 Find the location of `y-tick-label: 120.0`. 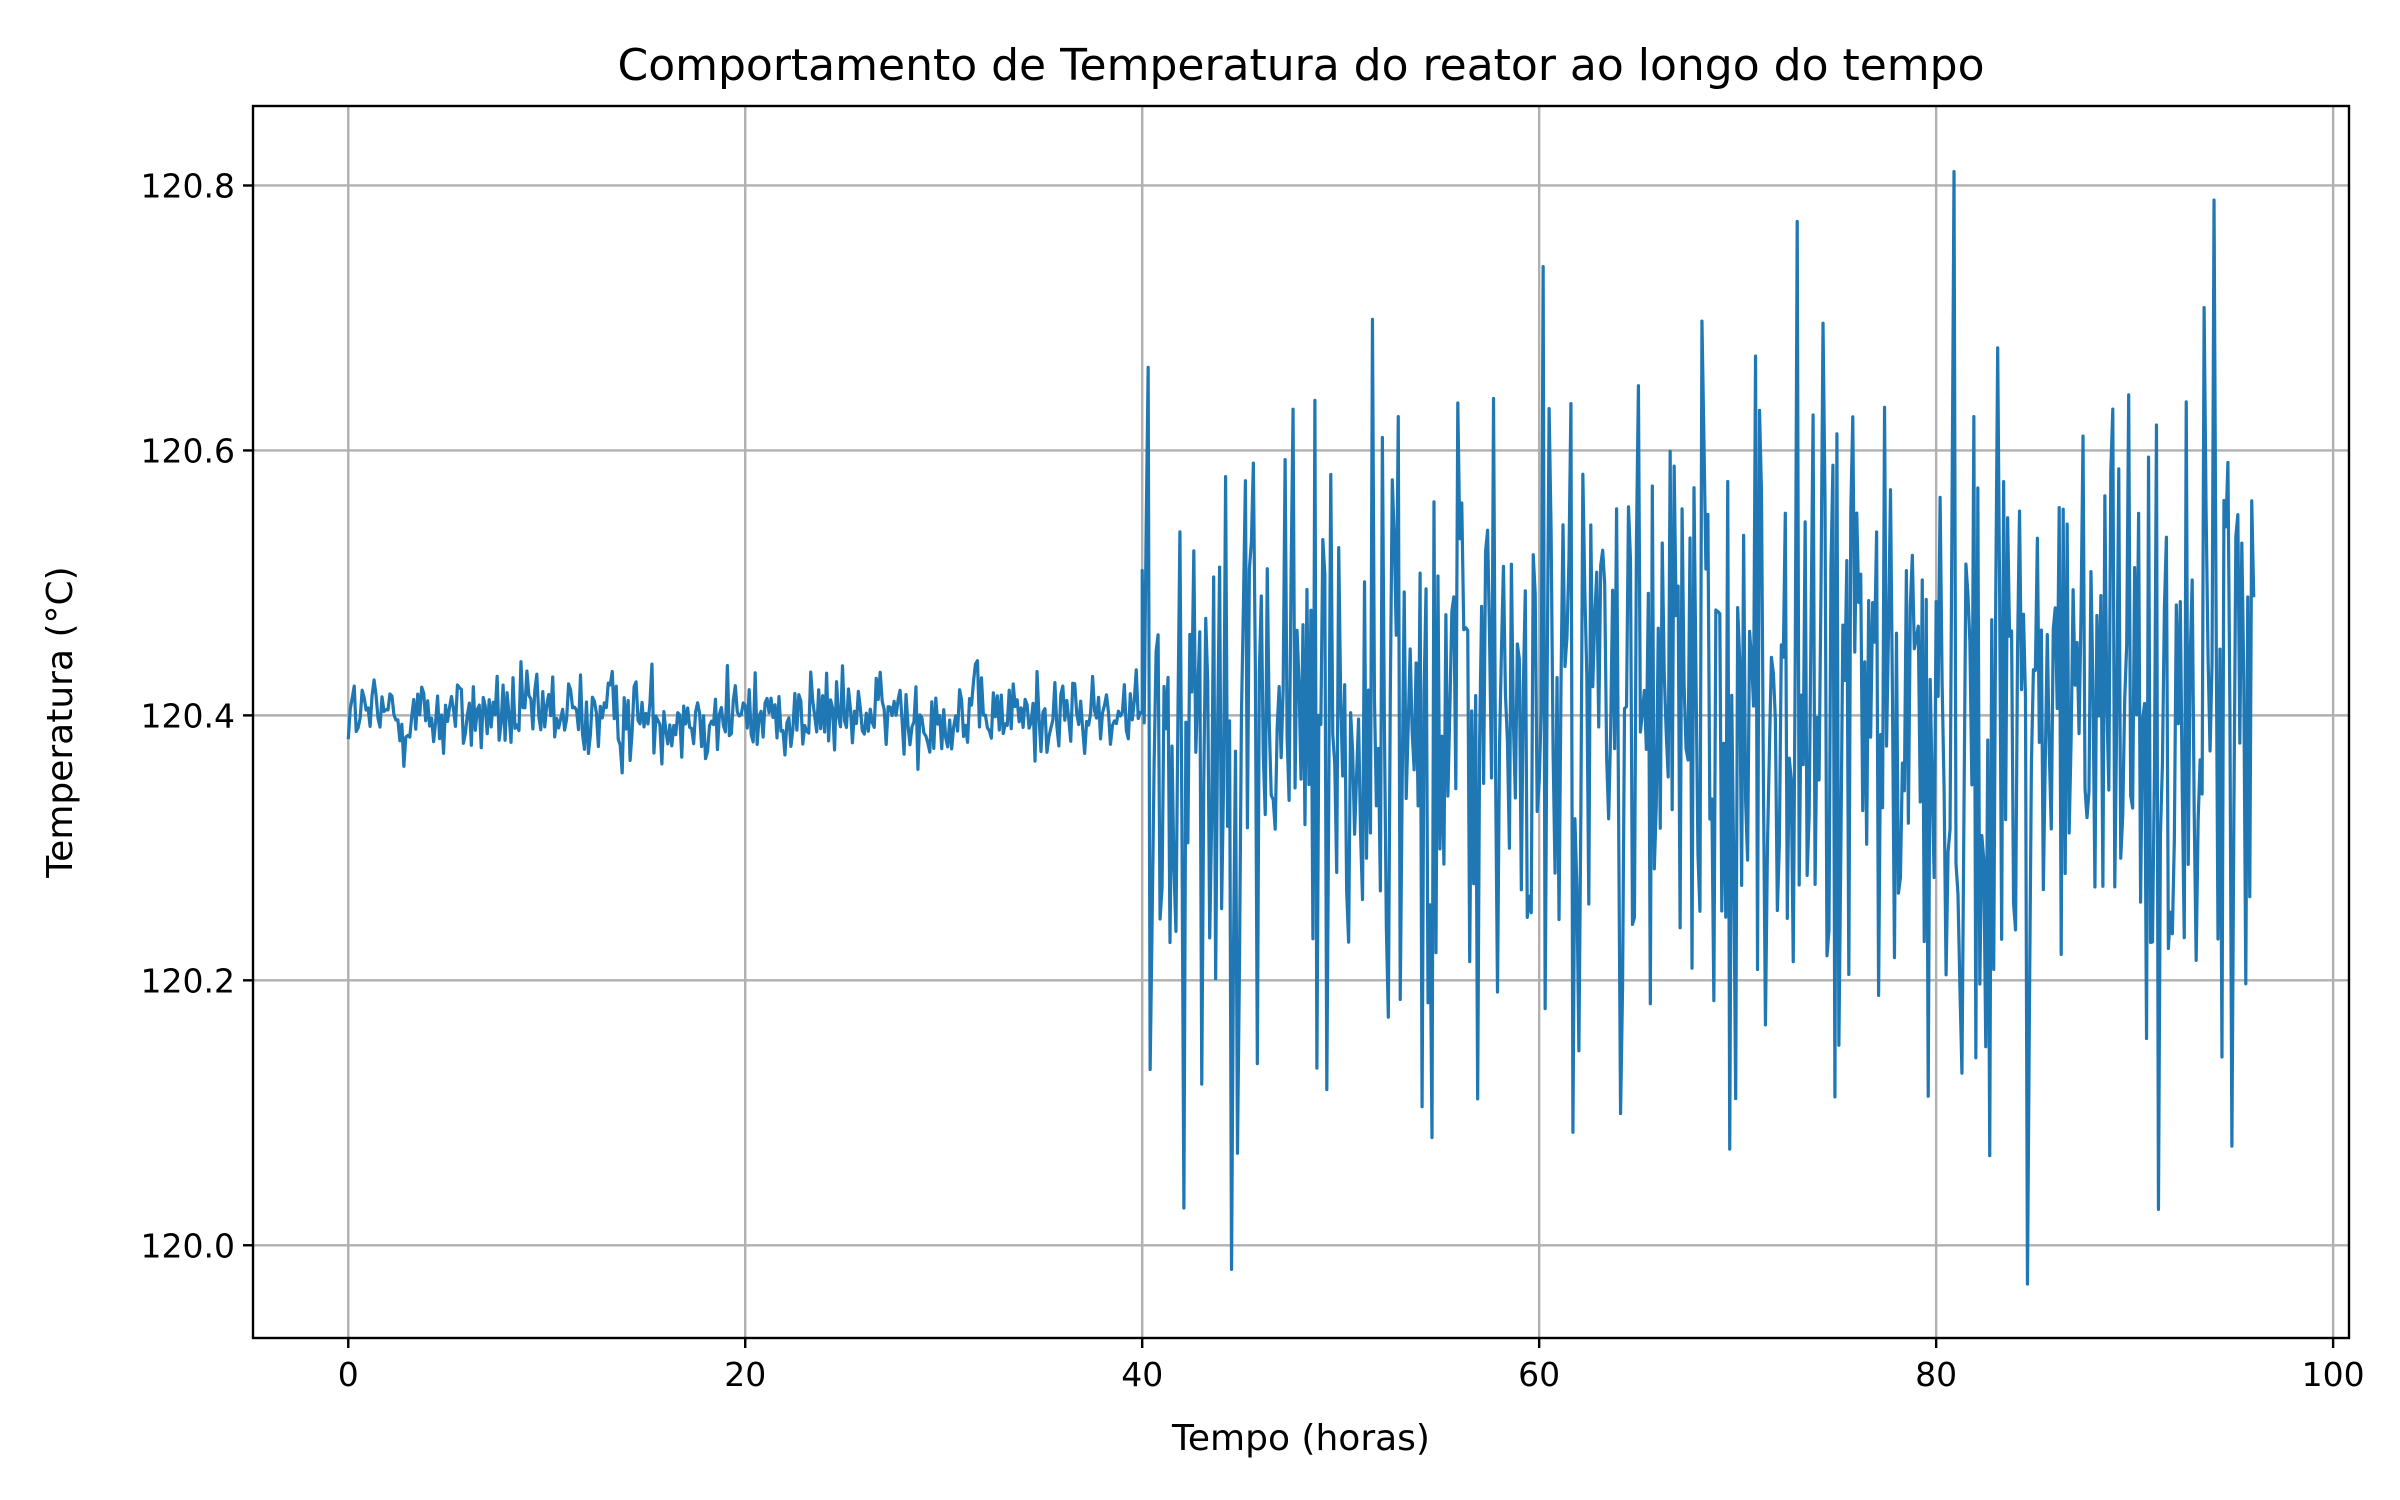

y-tick-label: 120.0 is located at coordinates (188, 1245).